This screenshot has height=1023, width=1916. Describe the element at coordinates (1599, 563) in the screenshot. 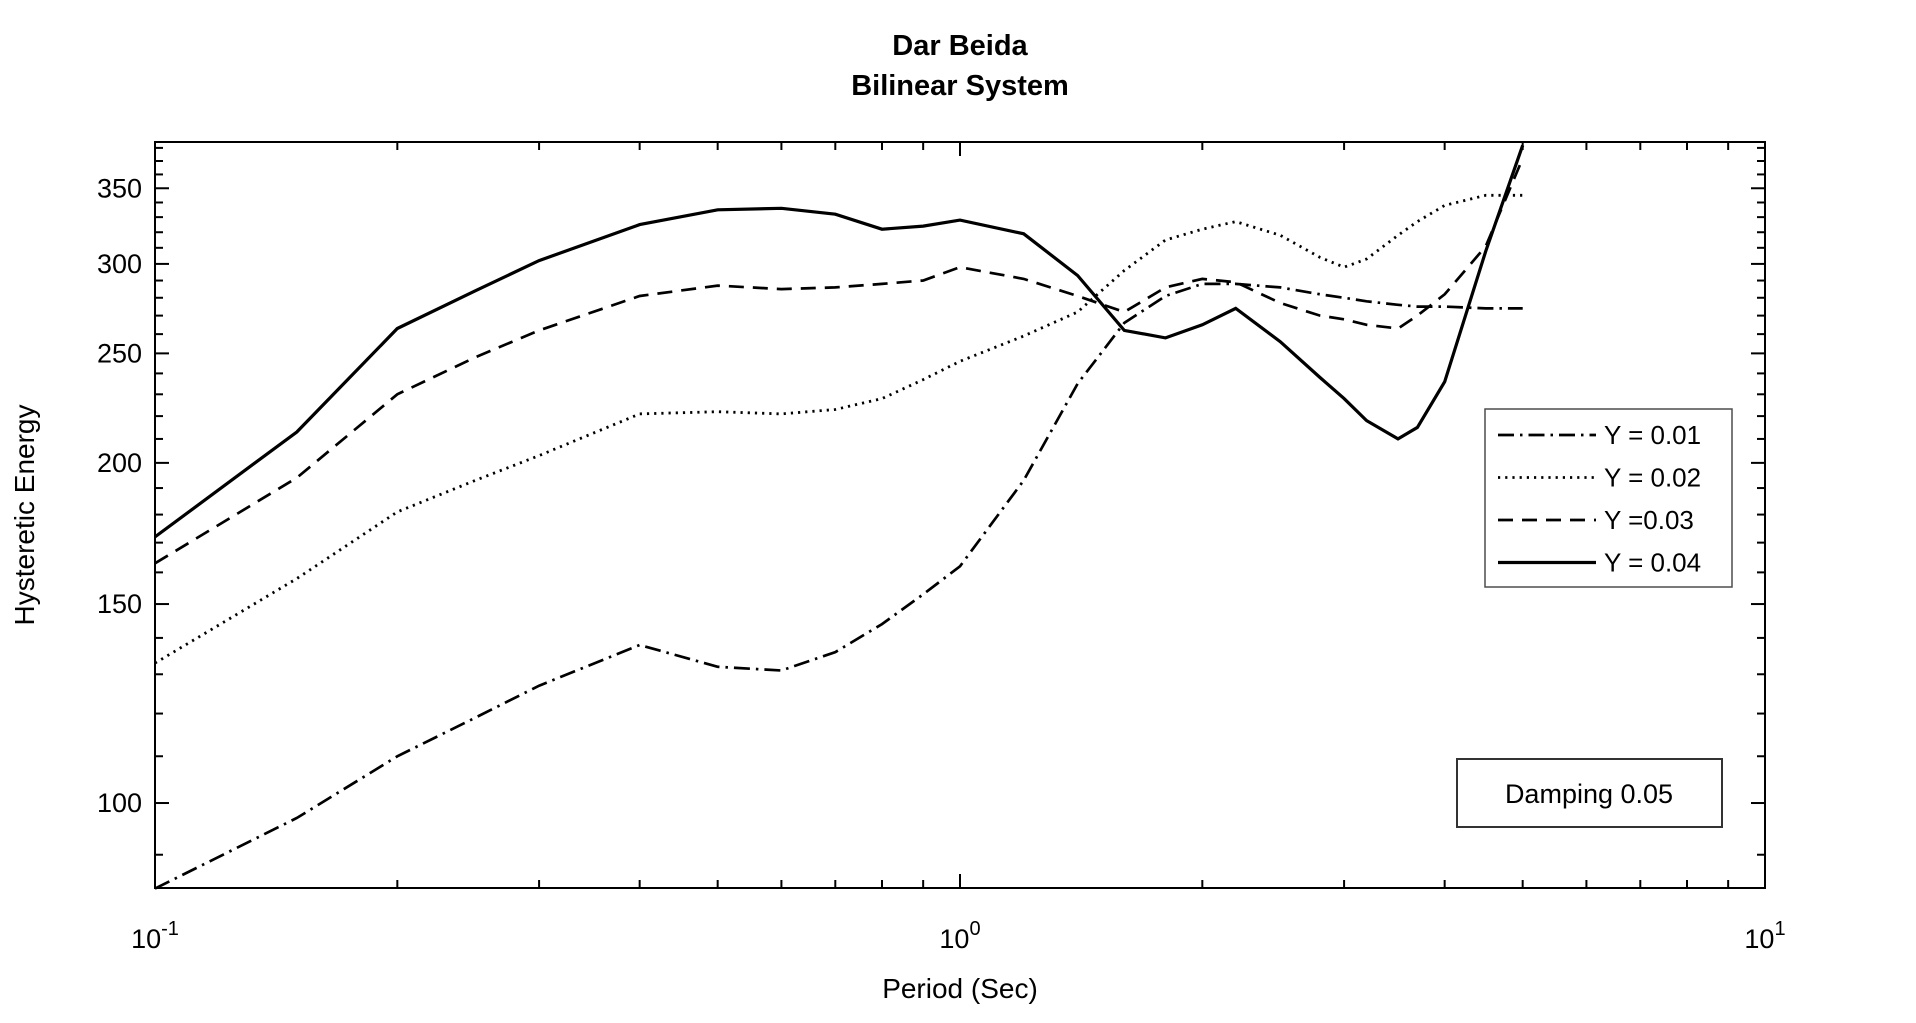

I see `legend-entry-y004: Y = 0.04` at that location.